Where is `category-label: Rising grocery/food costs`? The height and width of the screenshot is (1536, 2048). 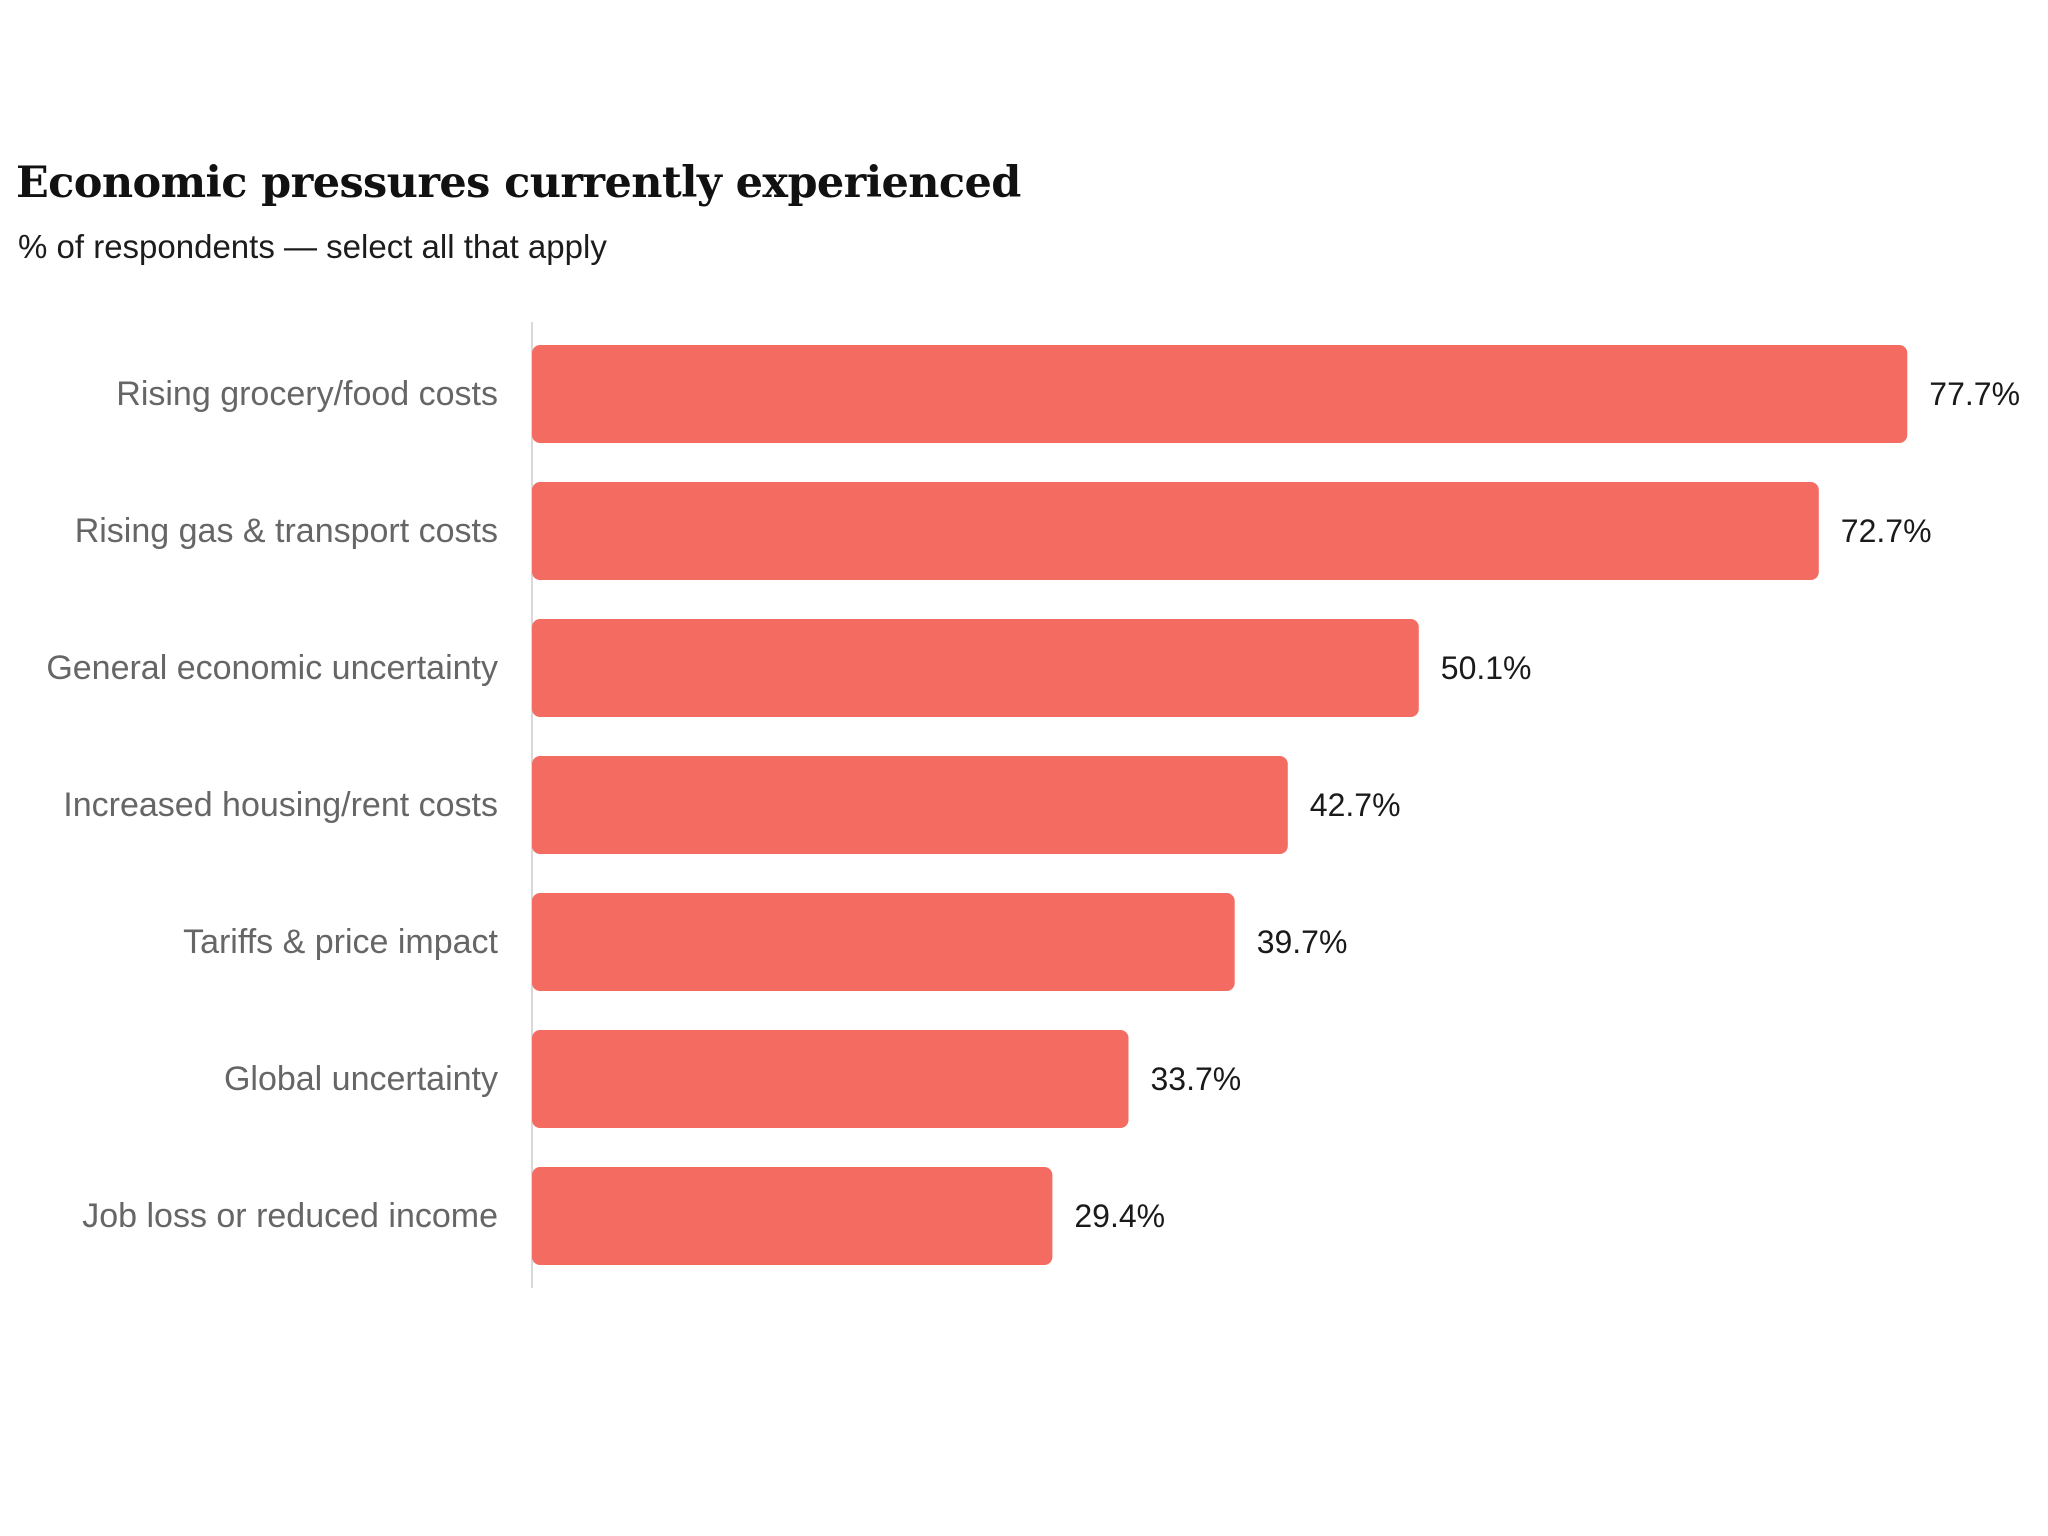
category-label: Rising grocery/food costs is located at coordinates (307, 394).